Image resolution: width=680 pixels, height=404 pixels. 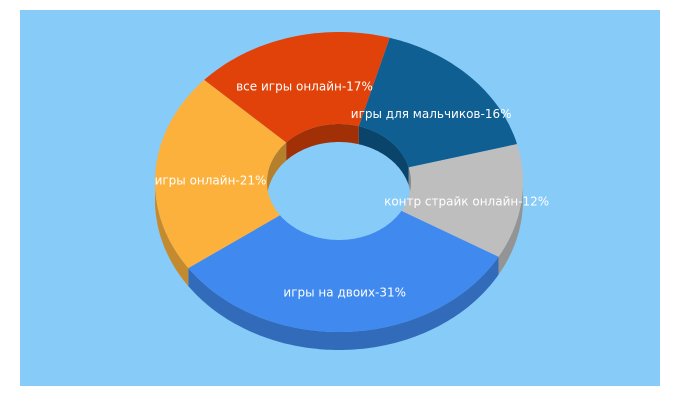 I want to click on slice-label: контр страйк онлайн-12%, so click(x=466, y=201).